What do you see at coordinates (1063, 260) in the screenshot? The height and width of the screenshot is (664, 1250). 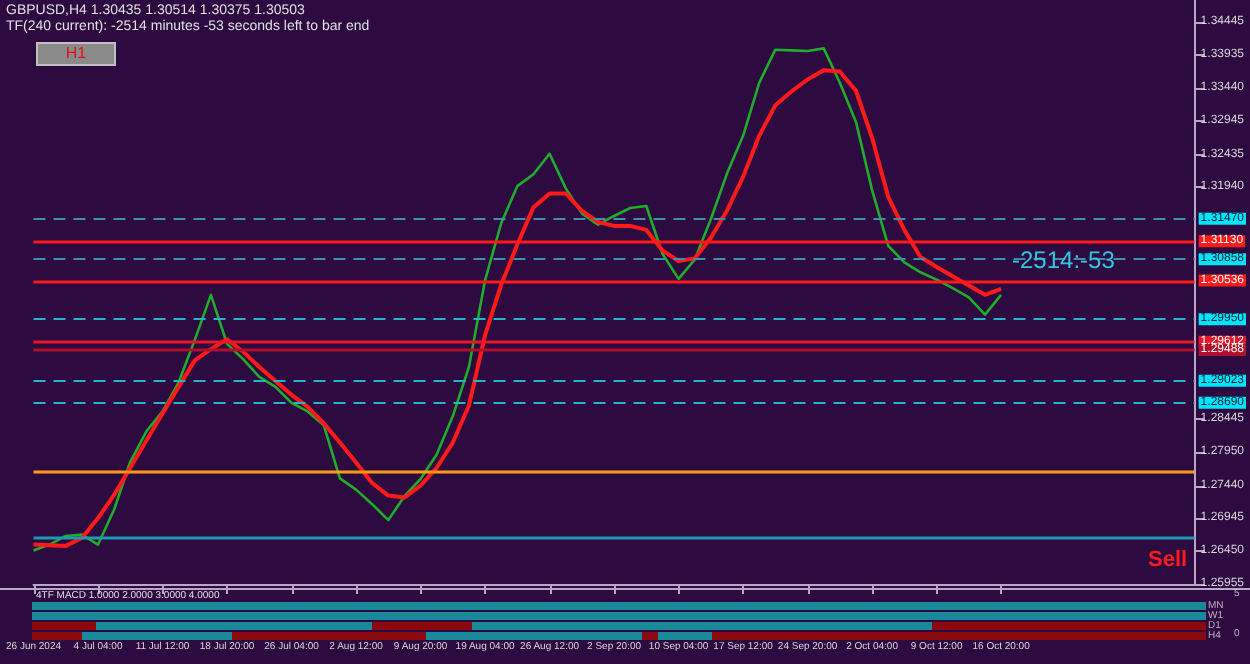 I see `annotation: -2514:-53` at bounding box center [1063, 260].